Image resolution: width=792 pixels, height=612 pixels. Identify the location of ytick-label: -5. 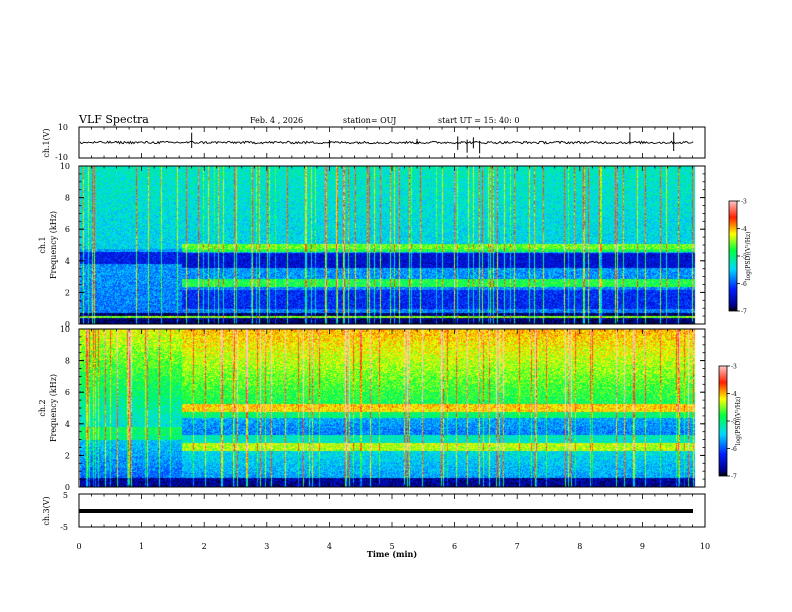
(64, 527).